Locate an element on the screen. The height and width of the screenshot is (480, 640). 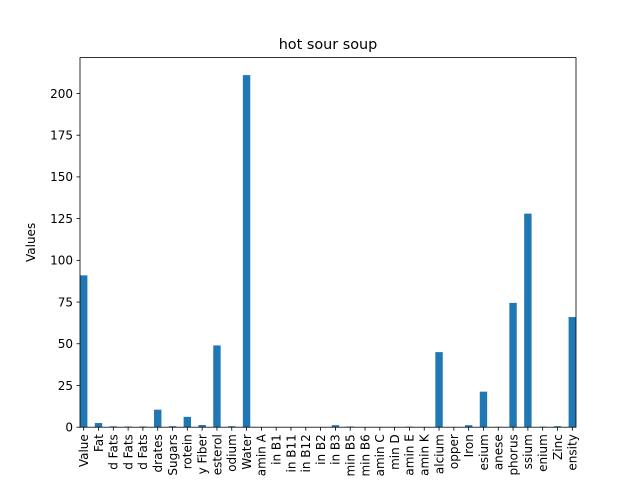
x-tick-label: ssium is located at coordinates (528, 451).